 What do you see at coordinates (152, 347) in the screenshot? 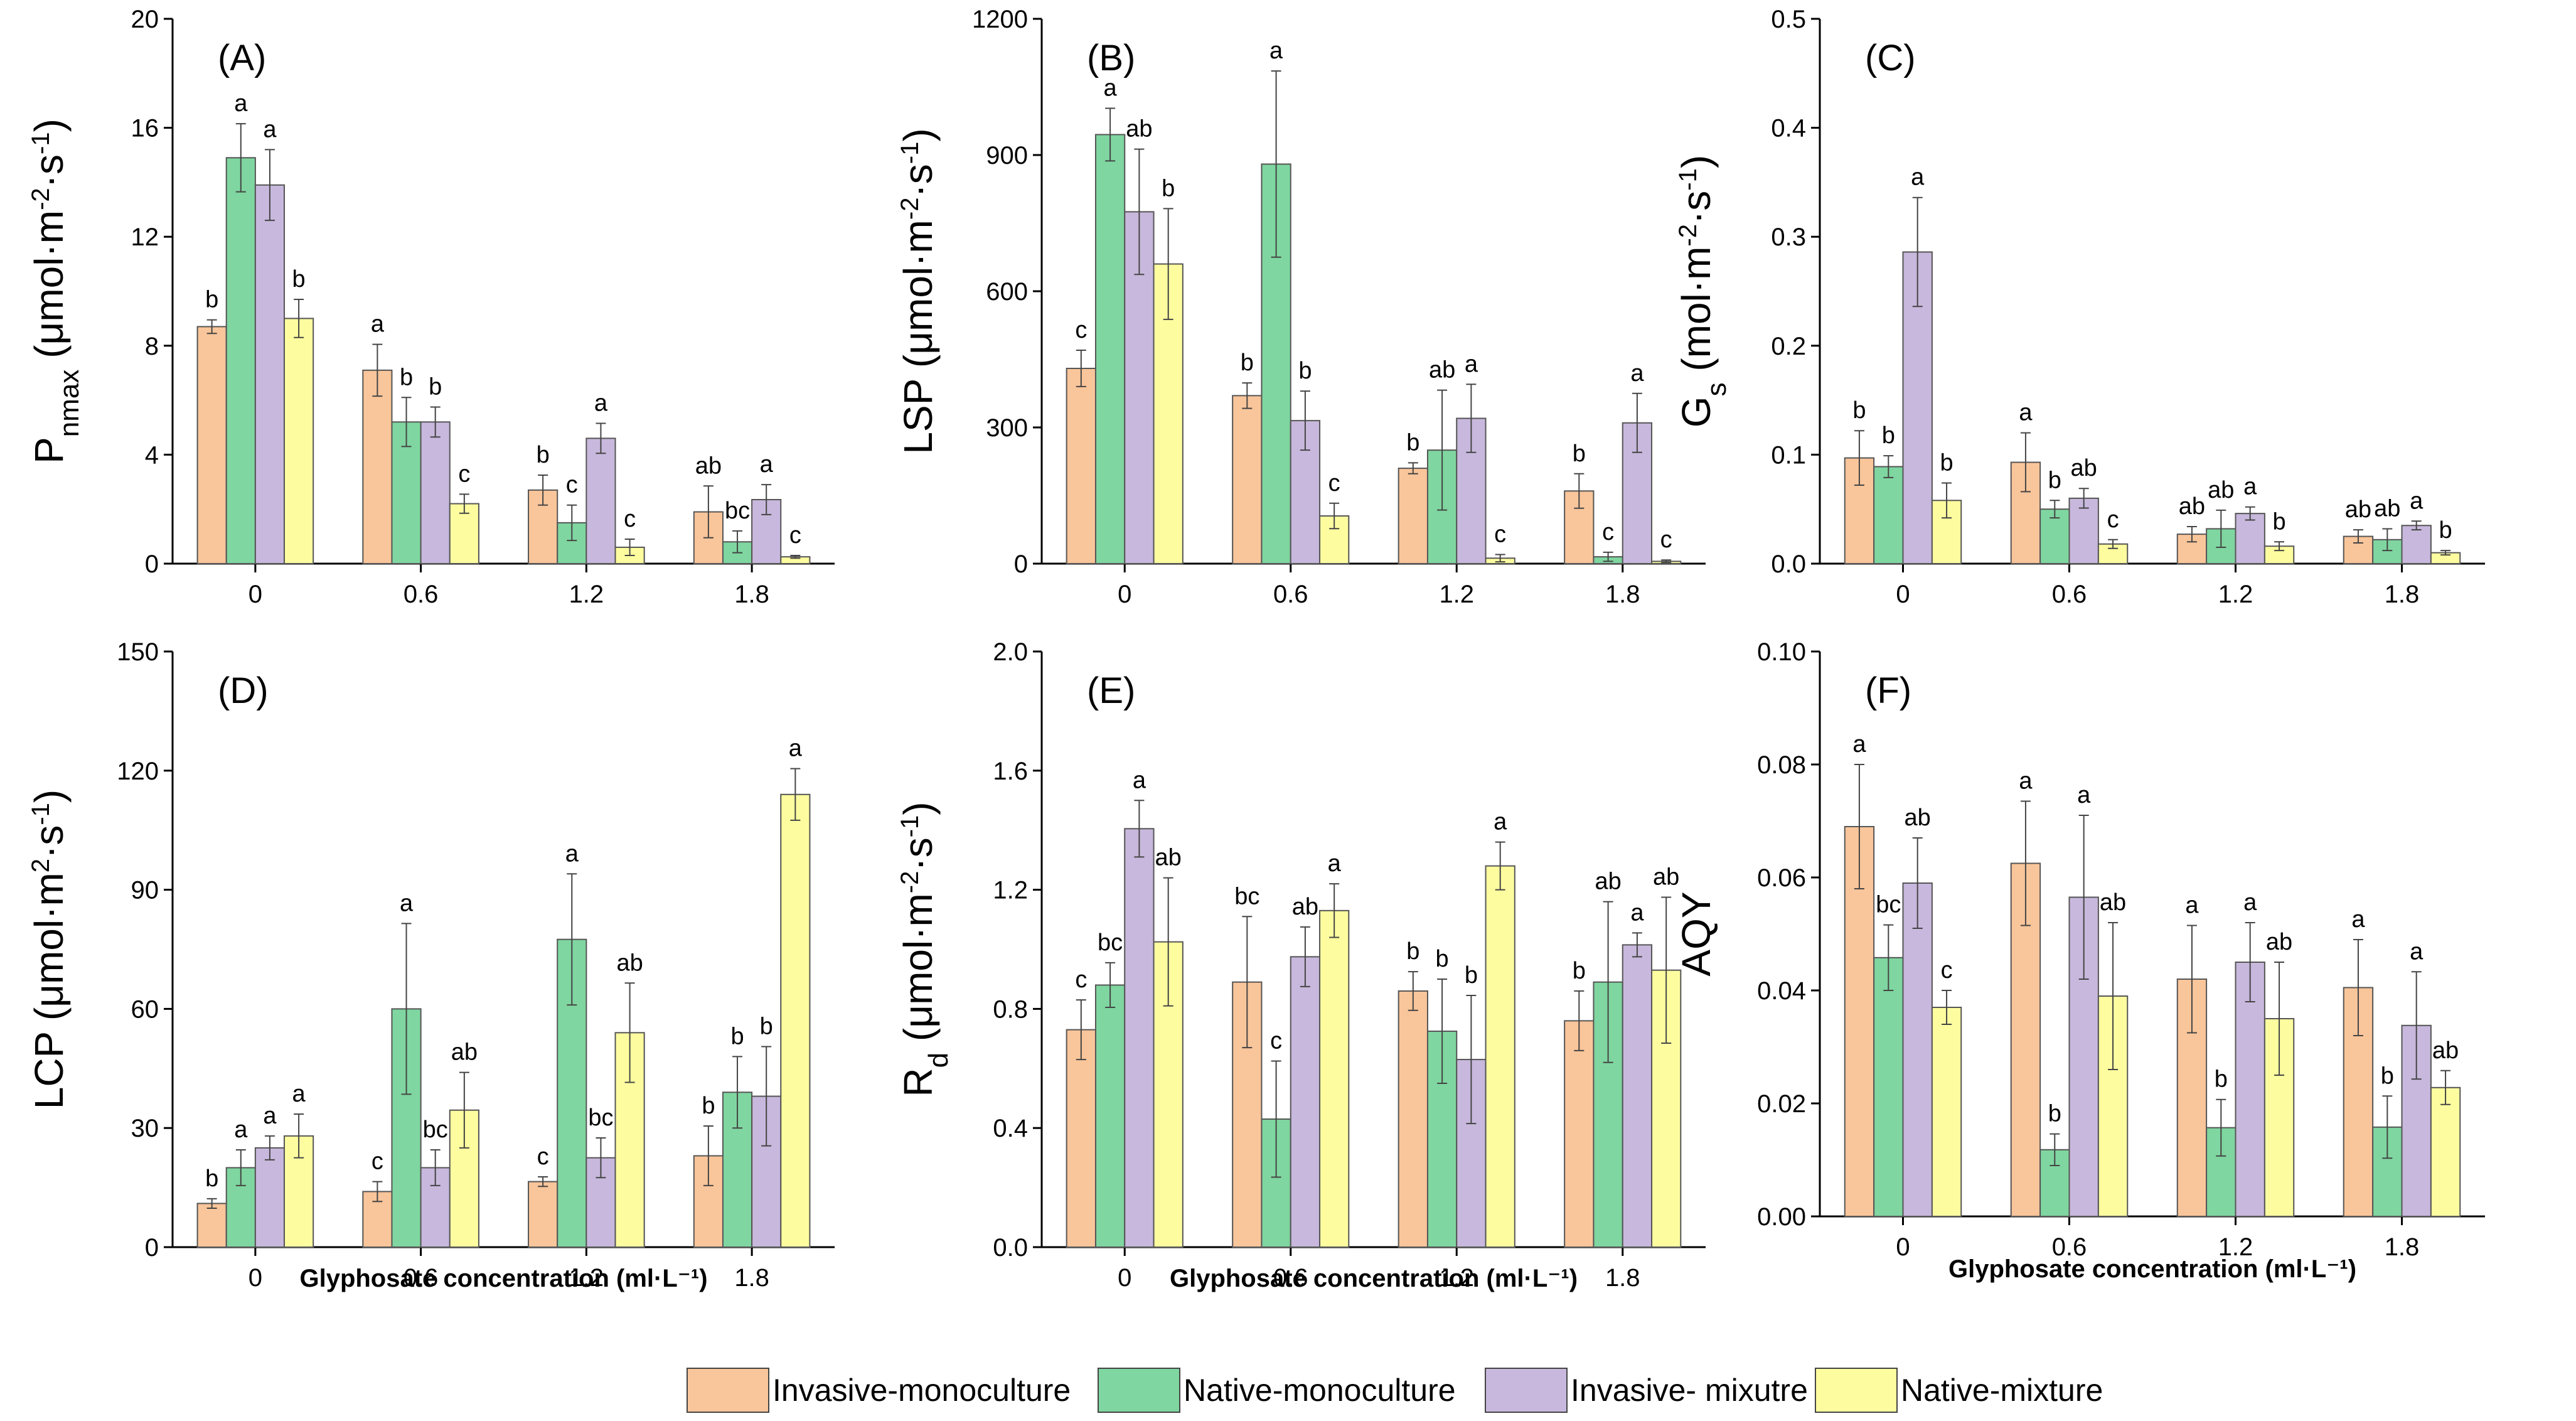
I see `y-tick-label: 8` at bounding box center [152, 347].